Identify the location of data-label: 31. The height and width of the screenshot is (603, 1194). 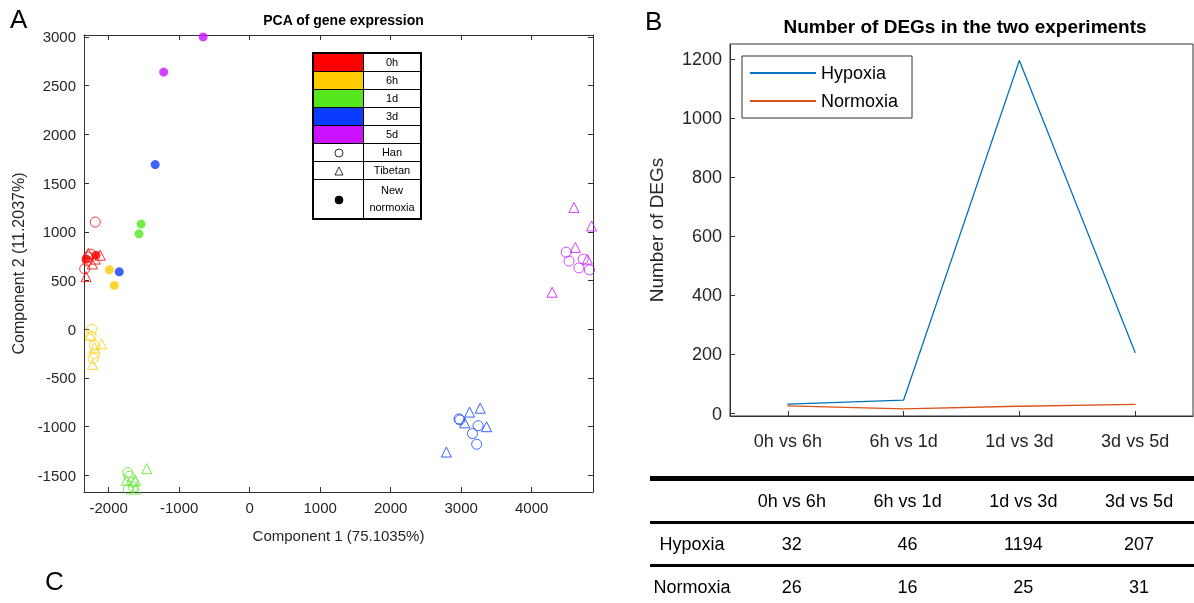
(1137, 584).